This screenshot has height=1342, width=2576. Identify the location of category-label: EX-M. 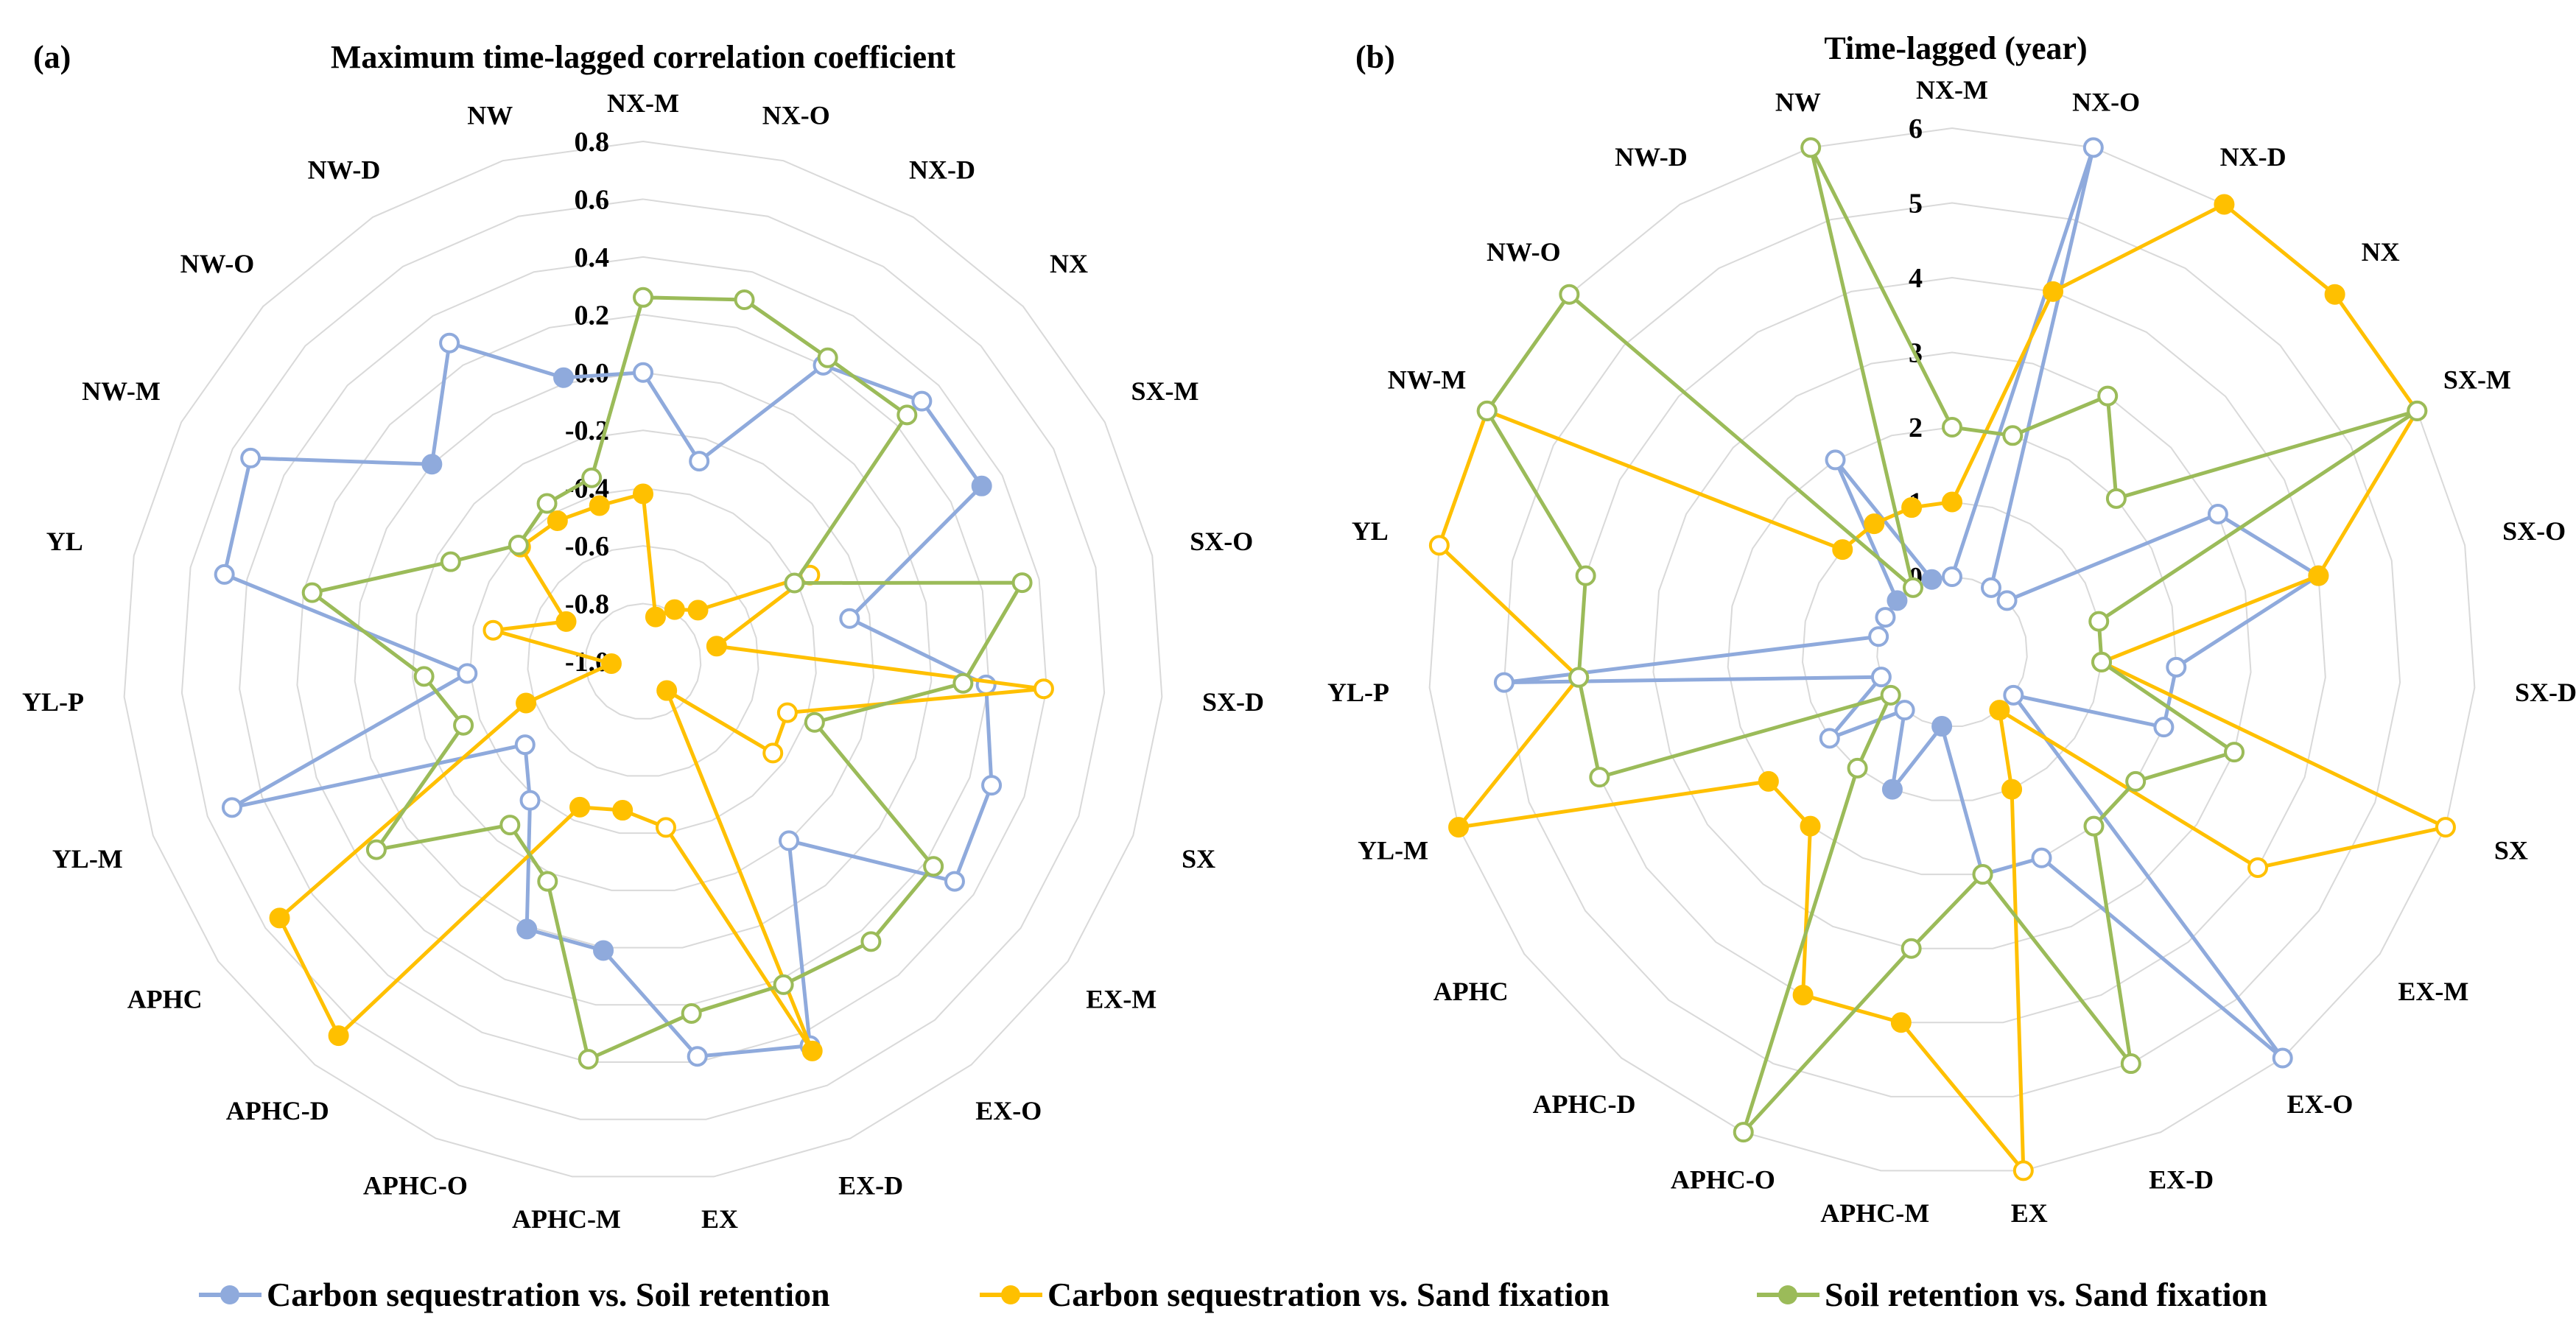
(2433, 991).